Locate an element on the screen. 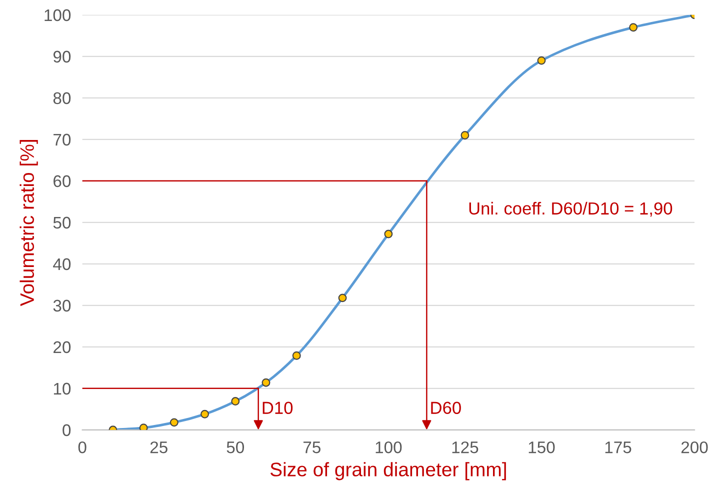 The width and height of the screenshot is (716, 497). x-tick-label: 25 is located at coordinates (159, 447).